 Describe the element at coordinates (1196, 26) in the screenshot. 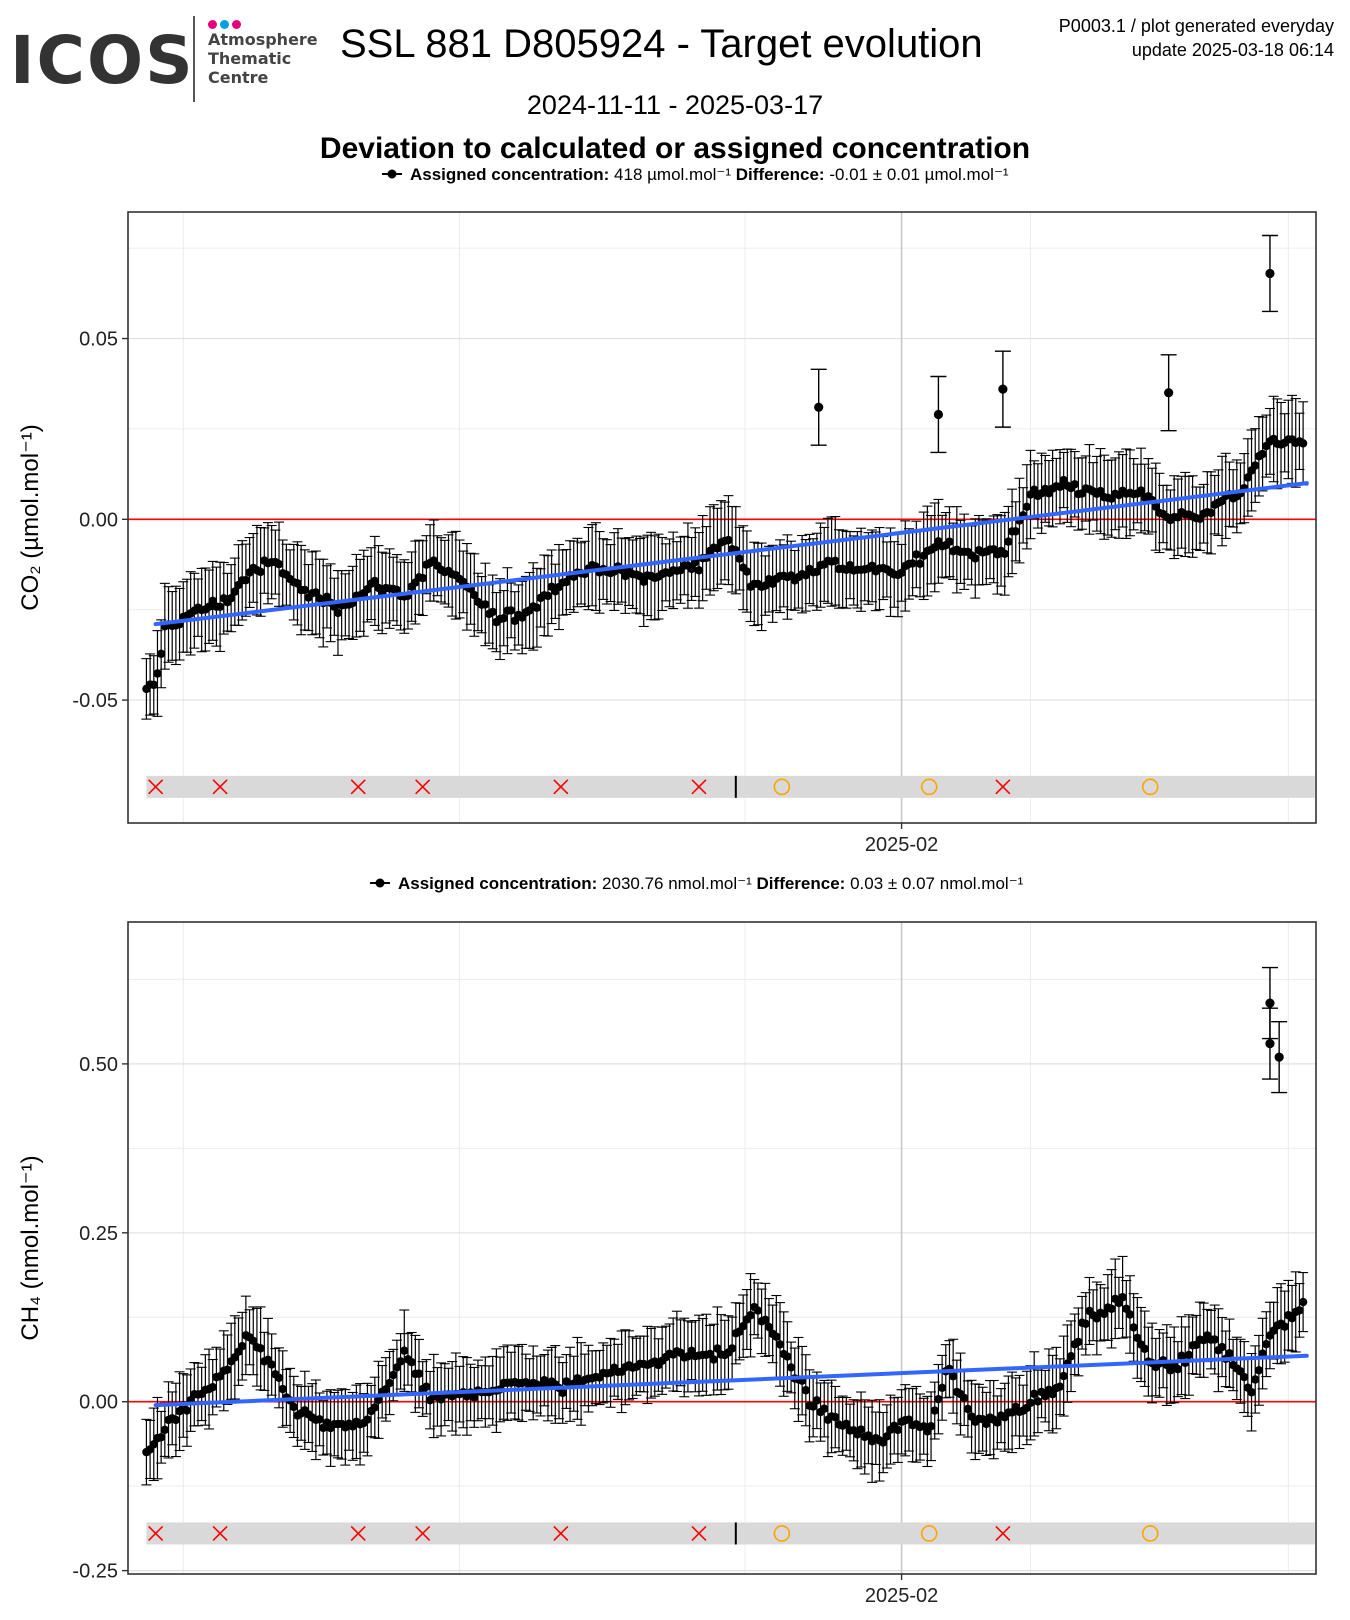

I see `meta-line-1: P0003.1 / plot generated everyday` at that location.